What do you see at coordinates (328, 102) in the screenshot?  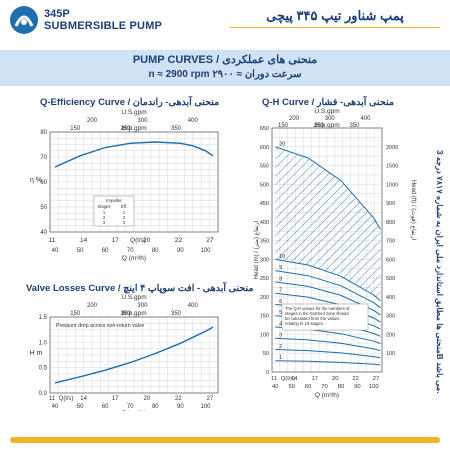 I see `qh-chart-title: Q-H Curve / منحنی آبدهی- فشار` at bounding box center [328, 102].